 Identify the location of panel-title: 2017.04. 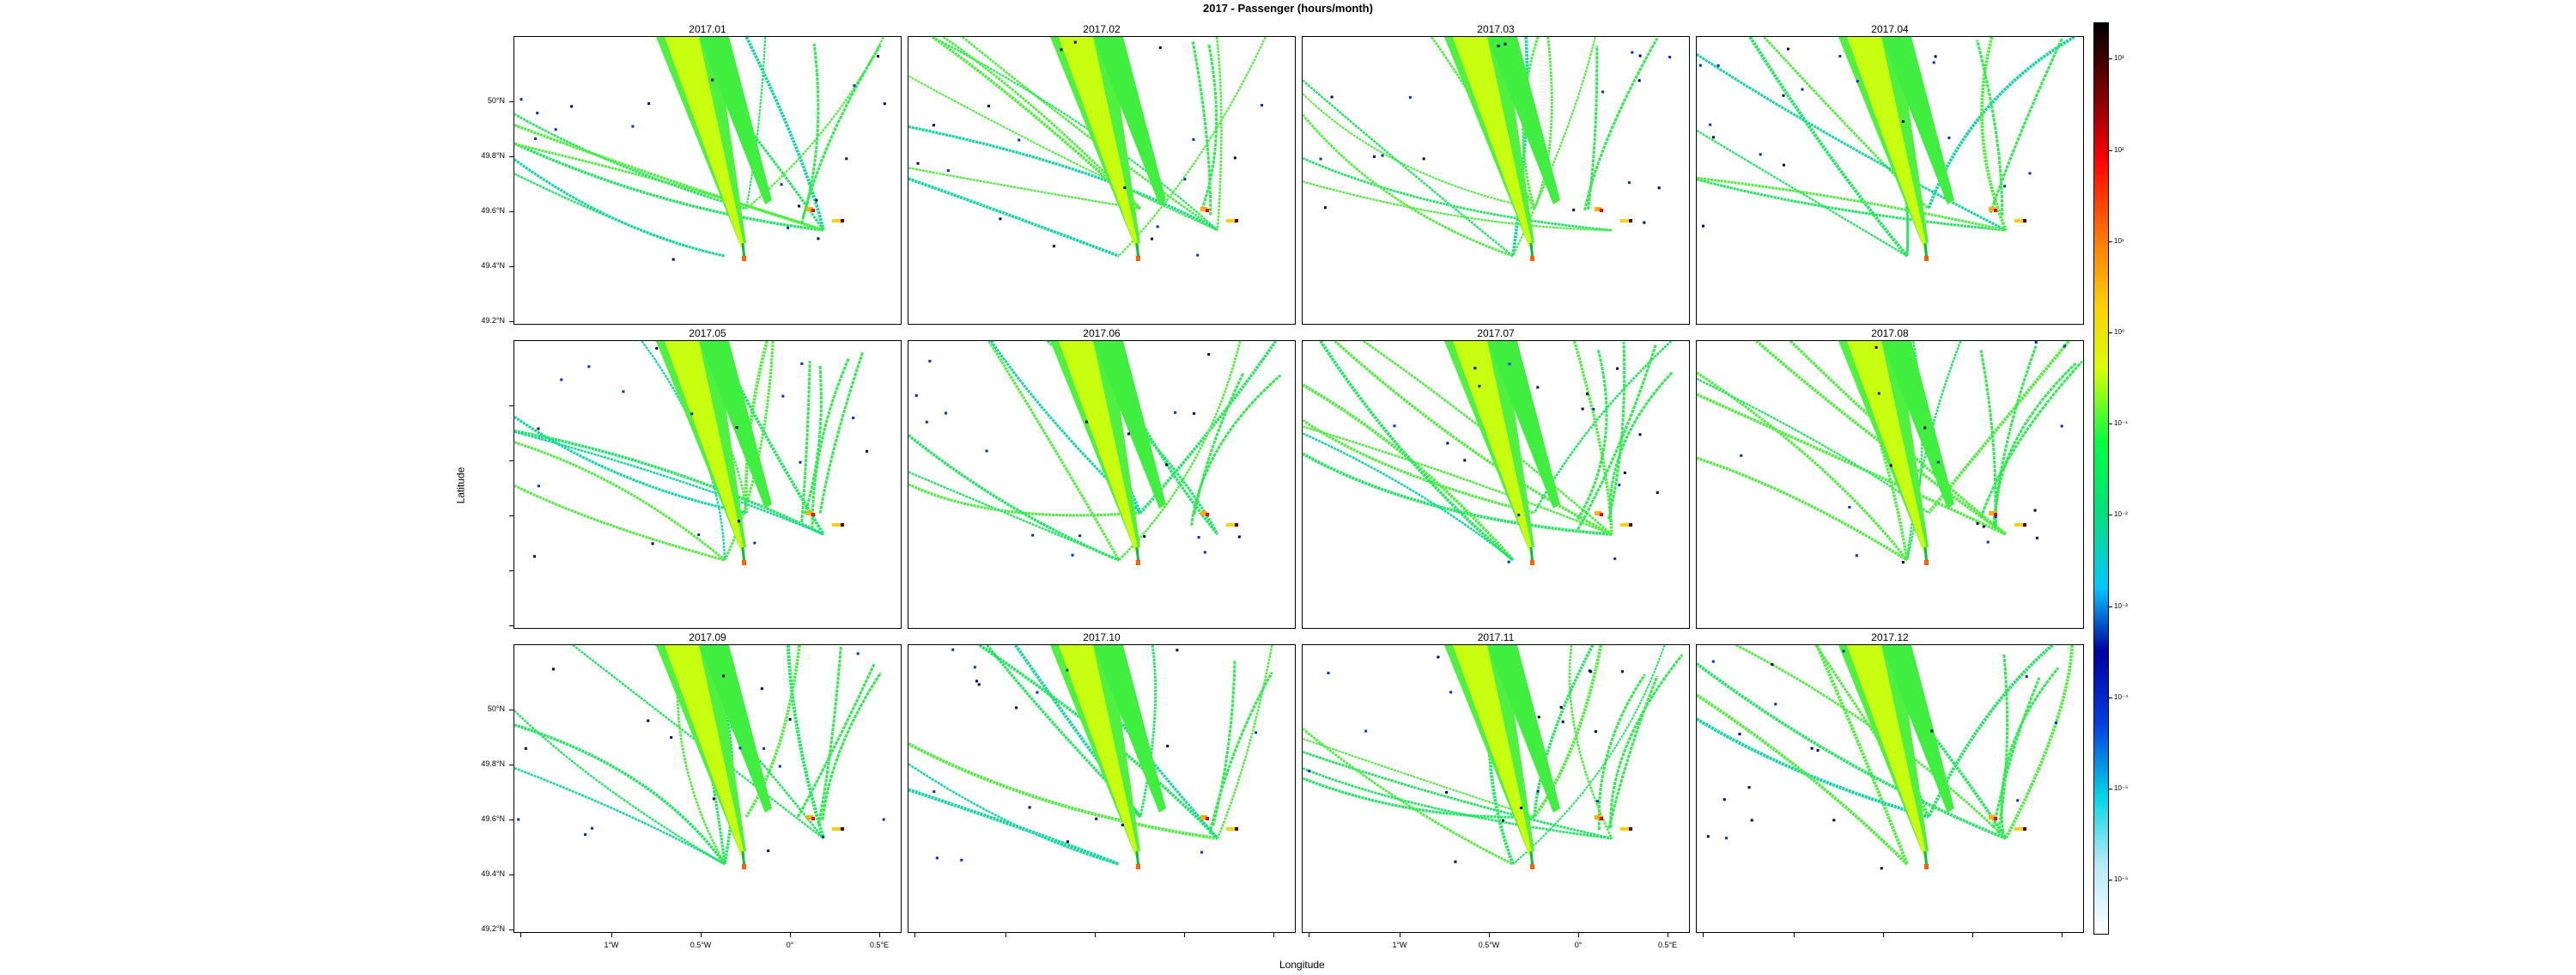
(1890, 29).